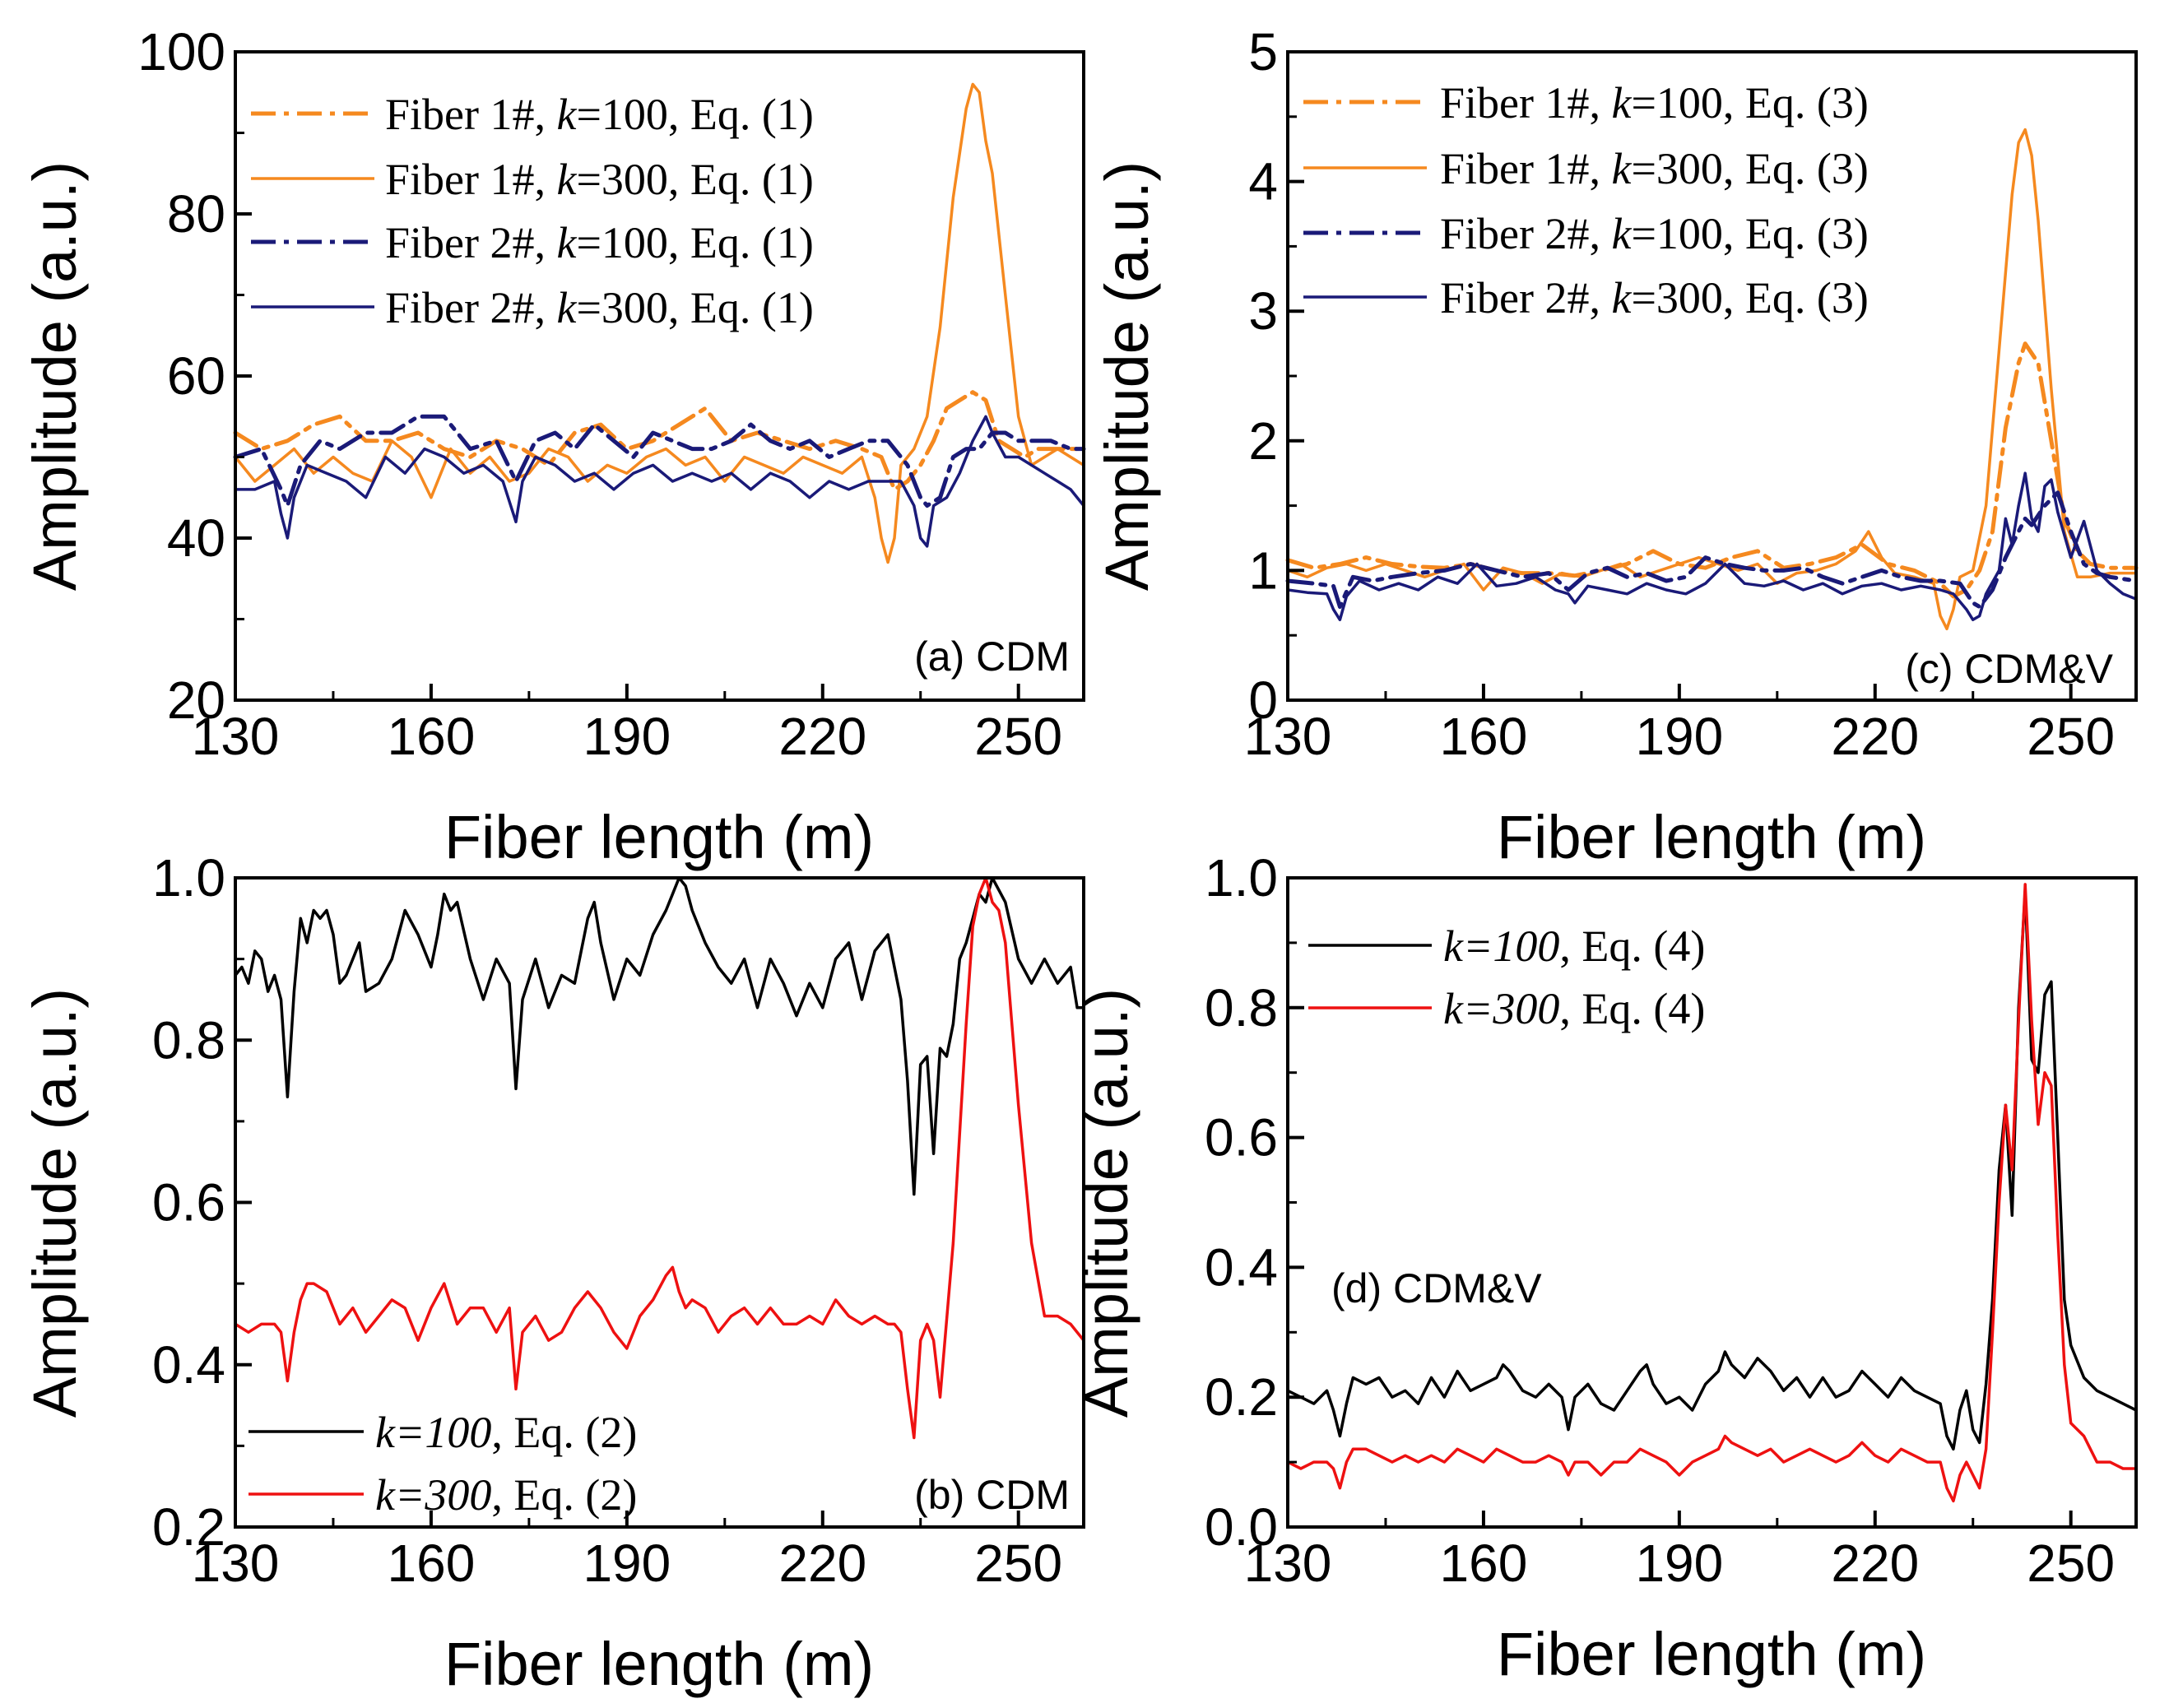 This screenshot has height=1708, width=2183. What do you see at coordinates (196, 376) in the screenshot?
I see `y-tick-label: 60` at bounding box center [196, 376].